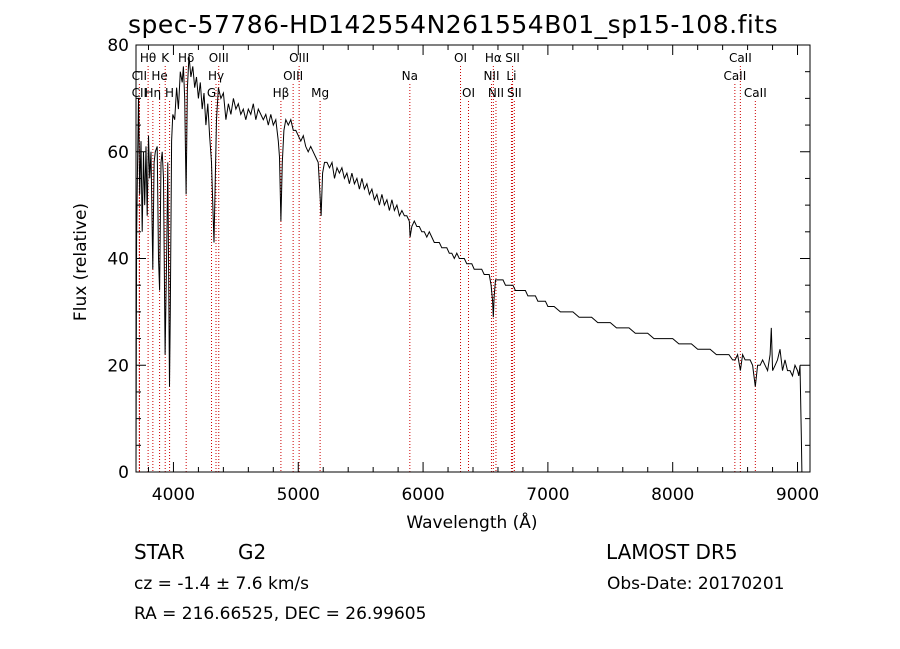 The height and width of the screenshot is (649, 900). What do you see at coordinates (471, 522) in the screenshot?
I see `x-axis-label: Wavelength (Å)` at bounding box center [471, 522].